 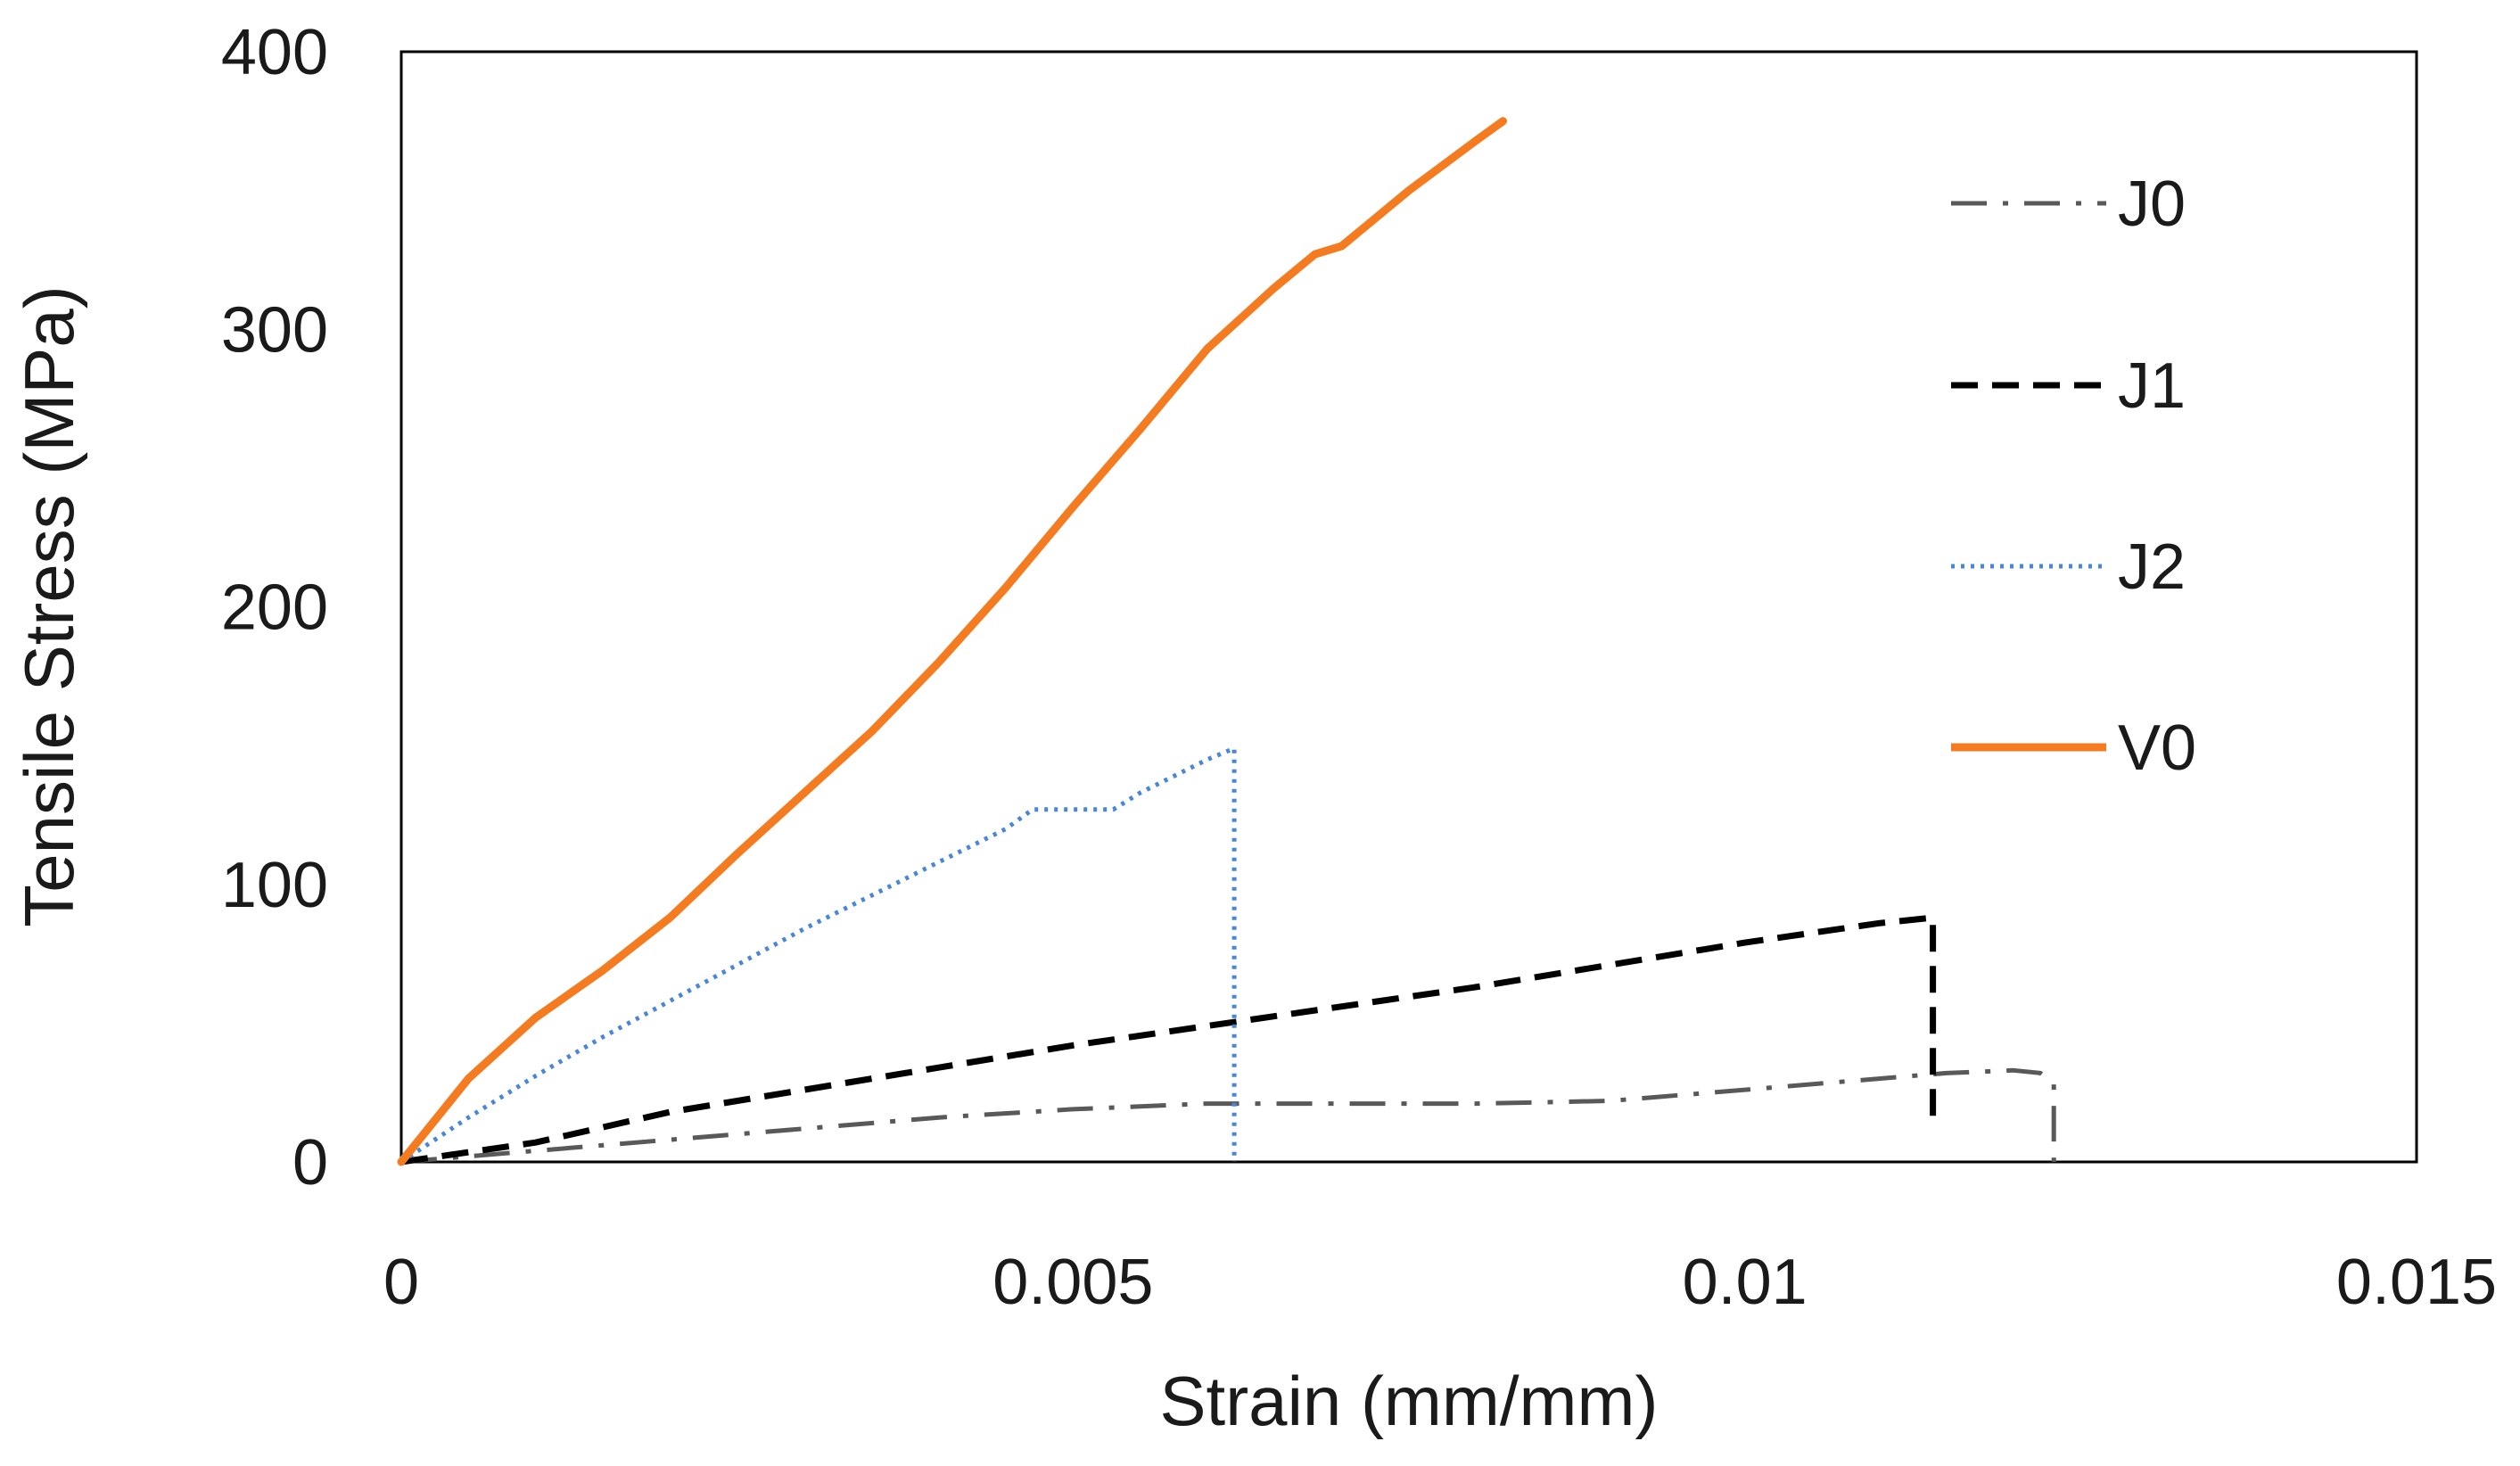 What do you see at coordinates (1168, 1039) in the screenshot?
I see `series-line-j1` at bounding box center [1168, 1039].